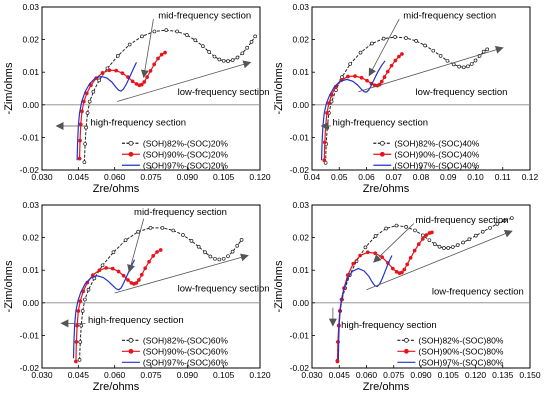  I want to click on y-axis-label: -Zim/ohms, so click(279, 286).